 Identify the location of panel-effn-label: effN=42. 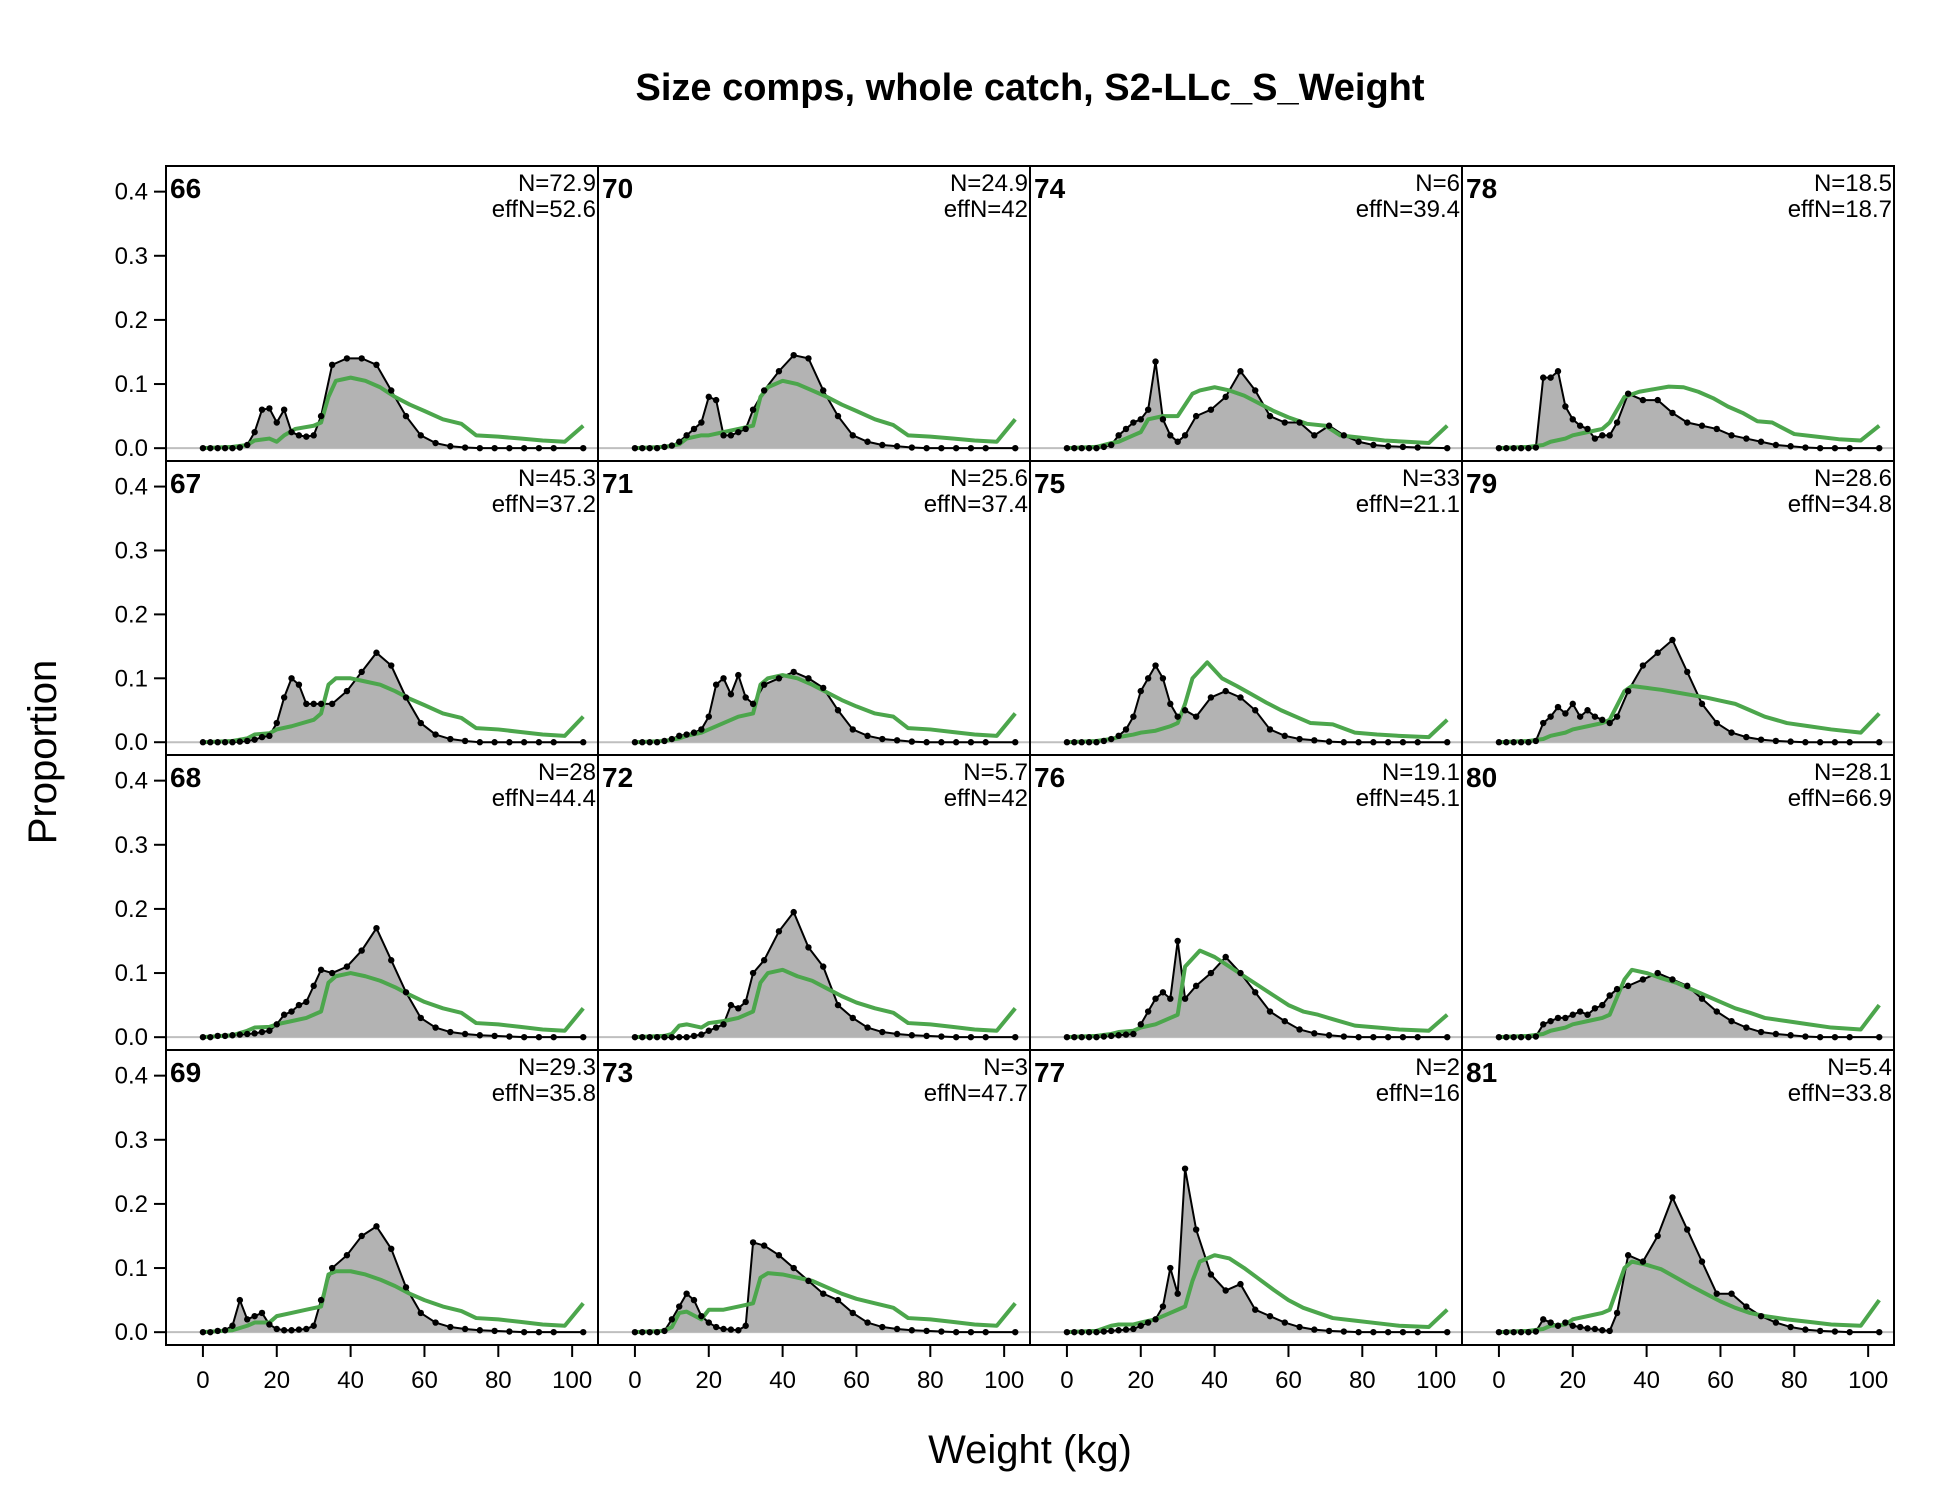
(986, 209).